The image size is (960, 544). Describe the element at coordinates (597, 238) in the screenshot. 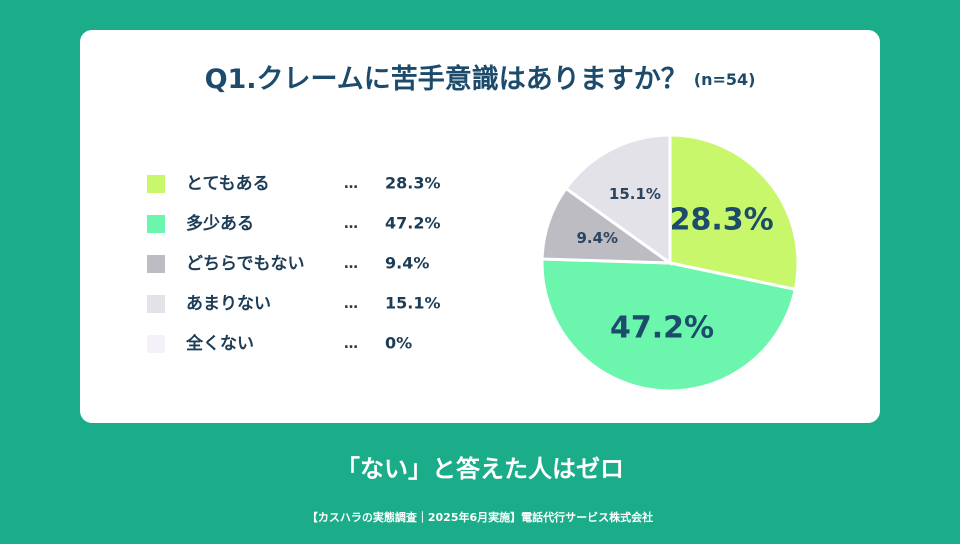

I see `slice-label: 9.4%` at that location.